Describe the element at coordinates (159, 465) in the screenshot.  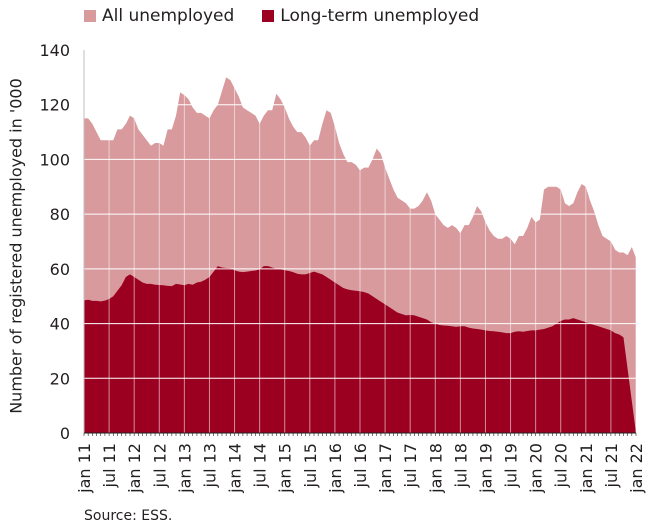
I see `x-tick-label: jul 12` at that location.